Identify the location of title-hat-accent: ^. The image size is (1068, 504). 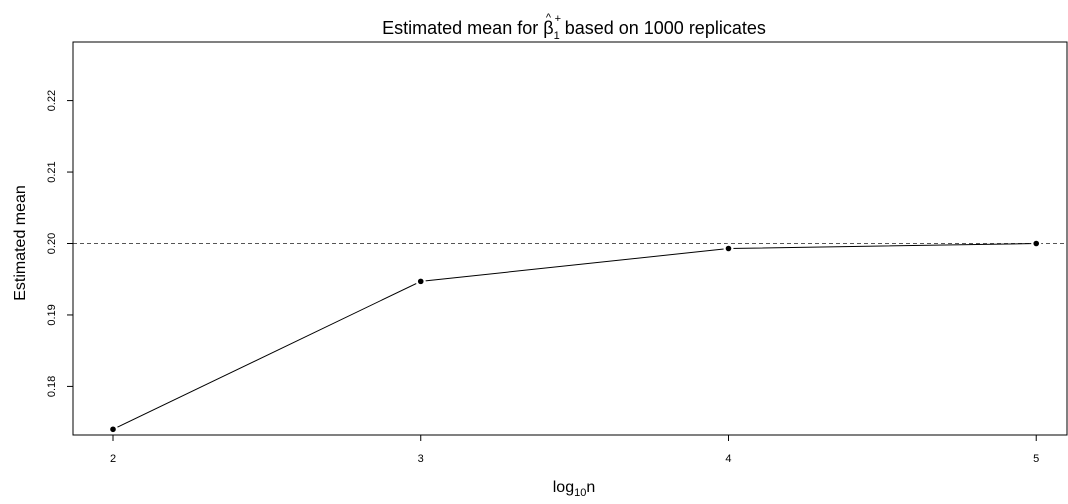
(549, 18).